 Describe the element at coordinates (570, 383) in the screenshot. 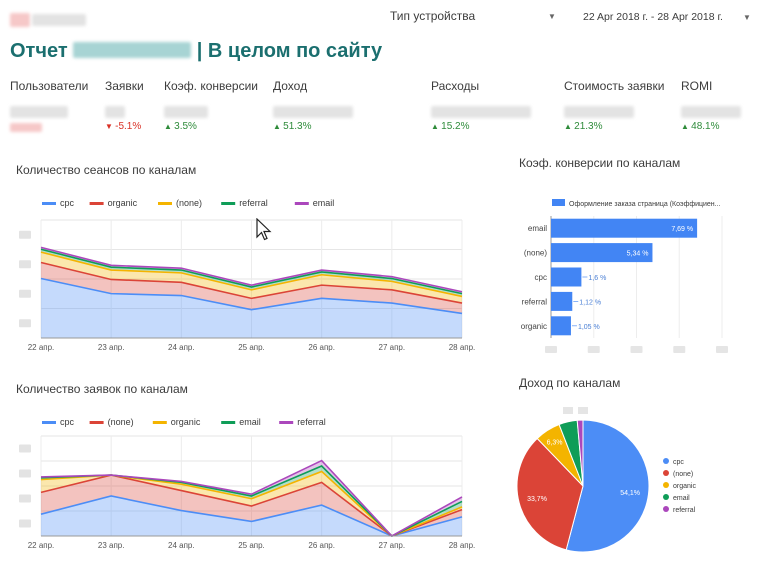

I see `revenue-chart-title: Доход по каналам` at that location.